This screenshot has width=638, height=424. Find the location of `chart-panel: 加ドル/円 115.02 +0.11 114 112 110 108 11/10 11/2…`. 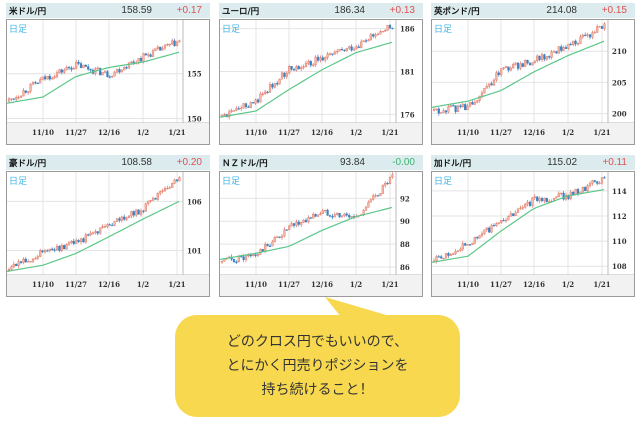

chart-panel: 加ドル/円 115.02 +0.11 114 112 110 108 11/10 11/2… is located at coordinates (533, 226).